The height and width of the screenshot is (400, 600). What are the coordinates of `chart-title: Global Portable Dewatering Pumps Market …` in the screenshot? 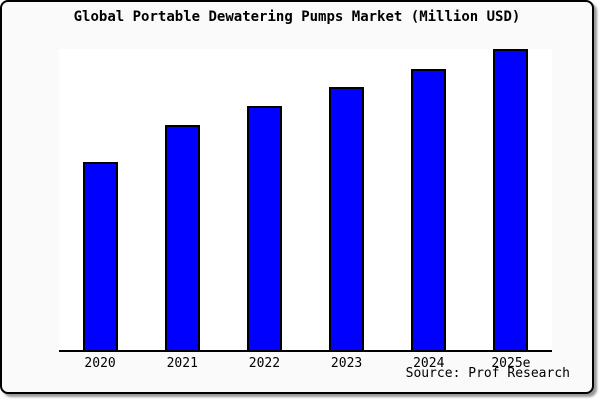 It's located at (297, 17).